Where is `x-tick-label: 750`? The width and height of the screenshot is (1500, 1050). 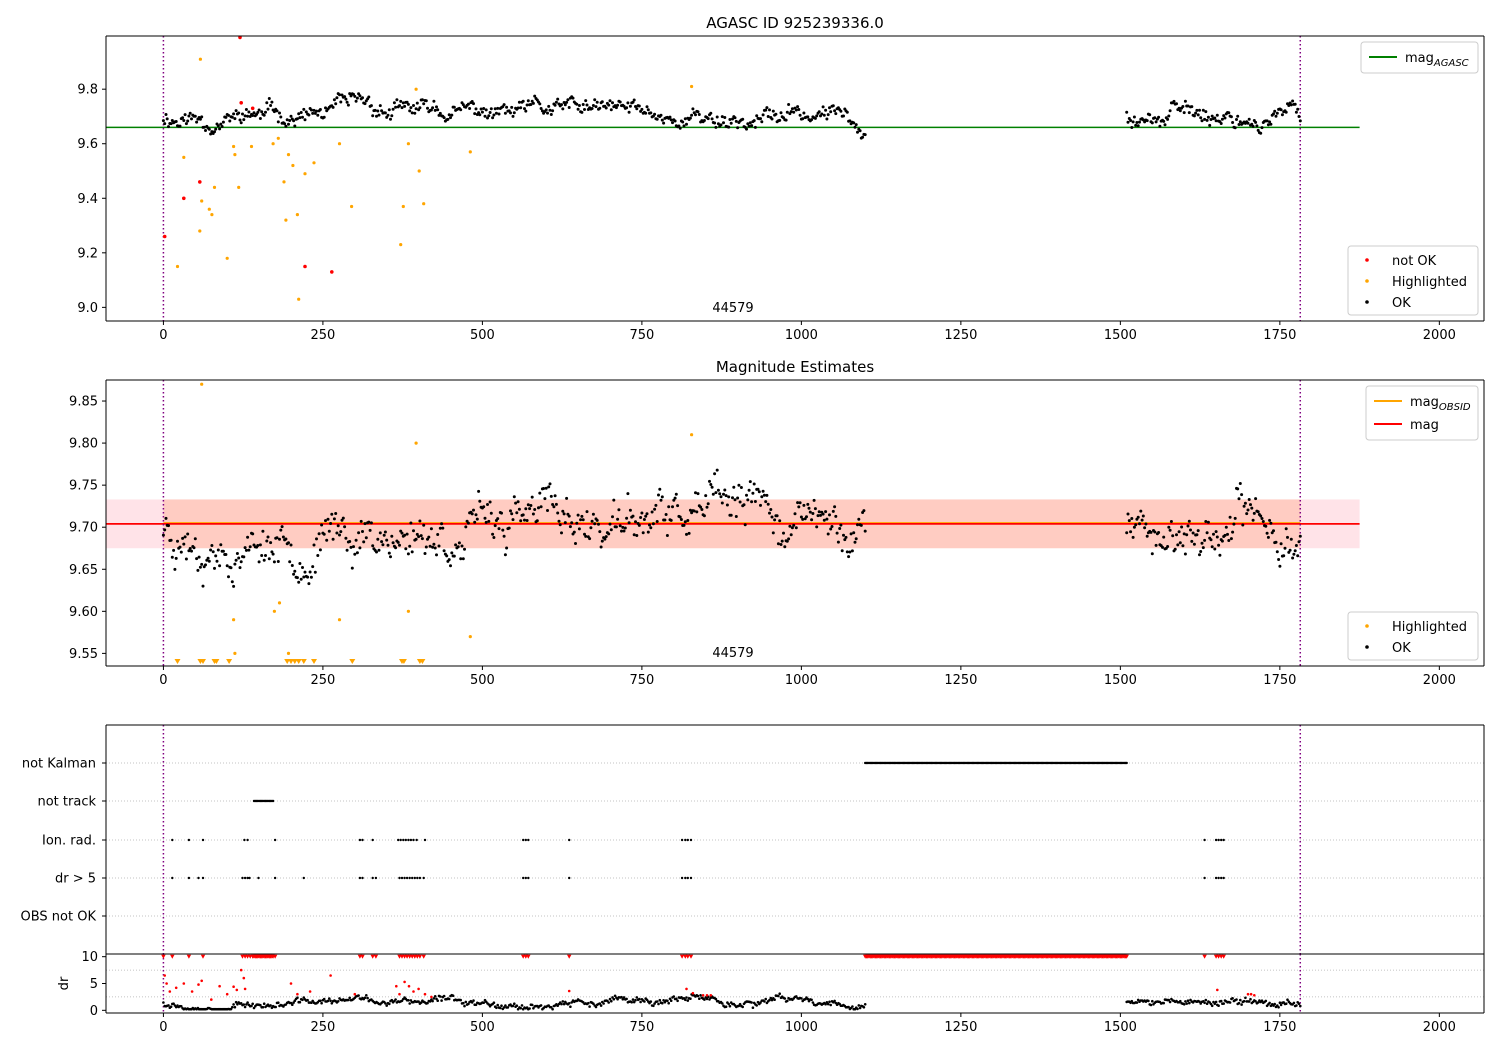
x-tick-label: 750 is located at coordinates (641, 335).